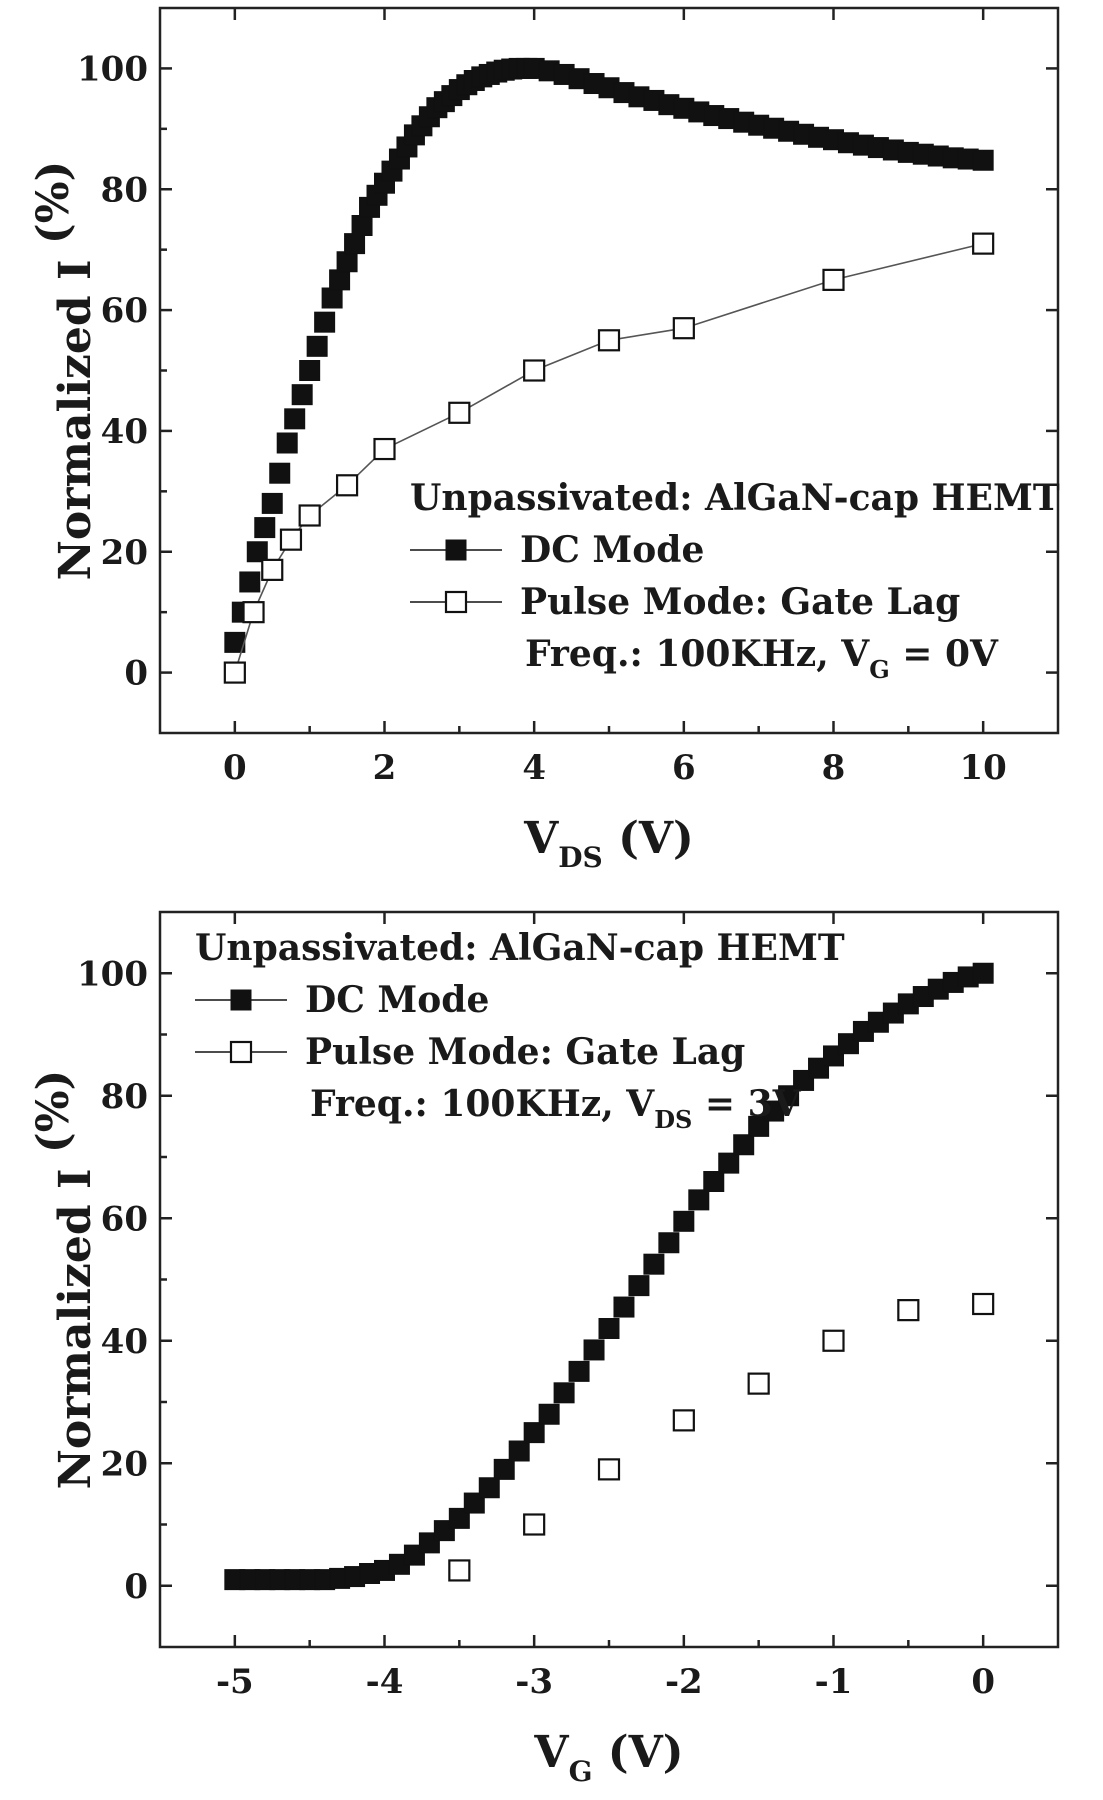 The image size is (1103, 1800). What do you see at coordinates (520, 948) in the screenshot?
I see `legend-title: Unpassivated: AlGaN-cap HEMT` at bounding box center [520, 948].